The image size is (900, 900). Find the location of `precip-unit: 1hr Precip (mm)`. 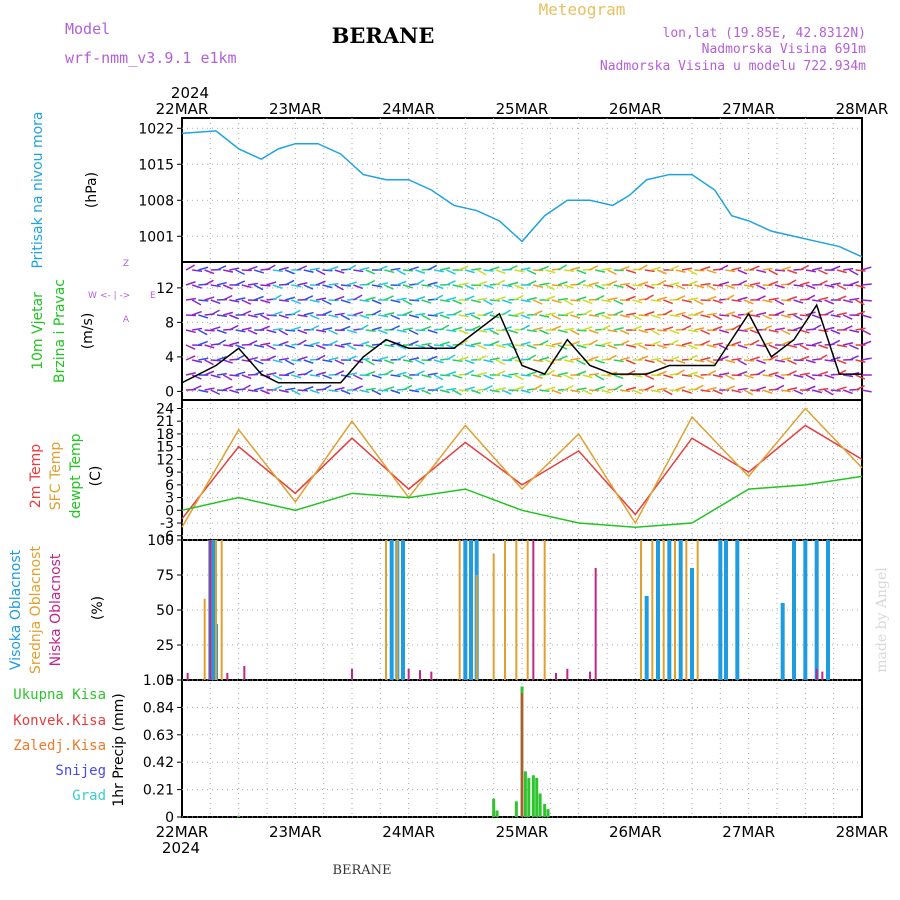

precip-unit: 1hr Precip (mm) is located at coordinates (119, 749).